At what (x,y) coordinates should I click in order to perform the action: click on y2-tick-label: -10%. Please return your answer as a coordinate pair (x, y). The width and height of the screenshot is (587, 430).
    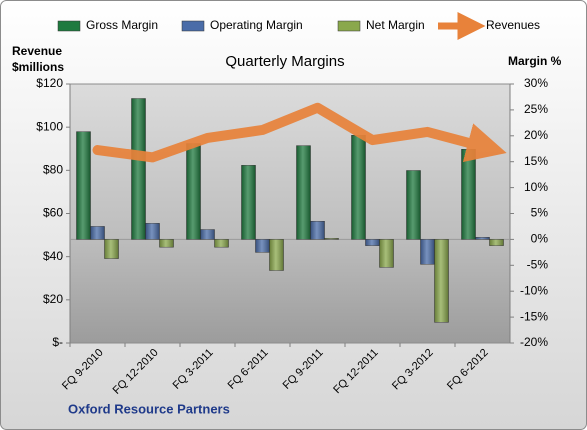
    Looking at the image, I should click on (534, 290).